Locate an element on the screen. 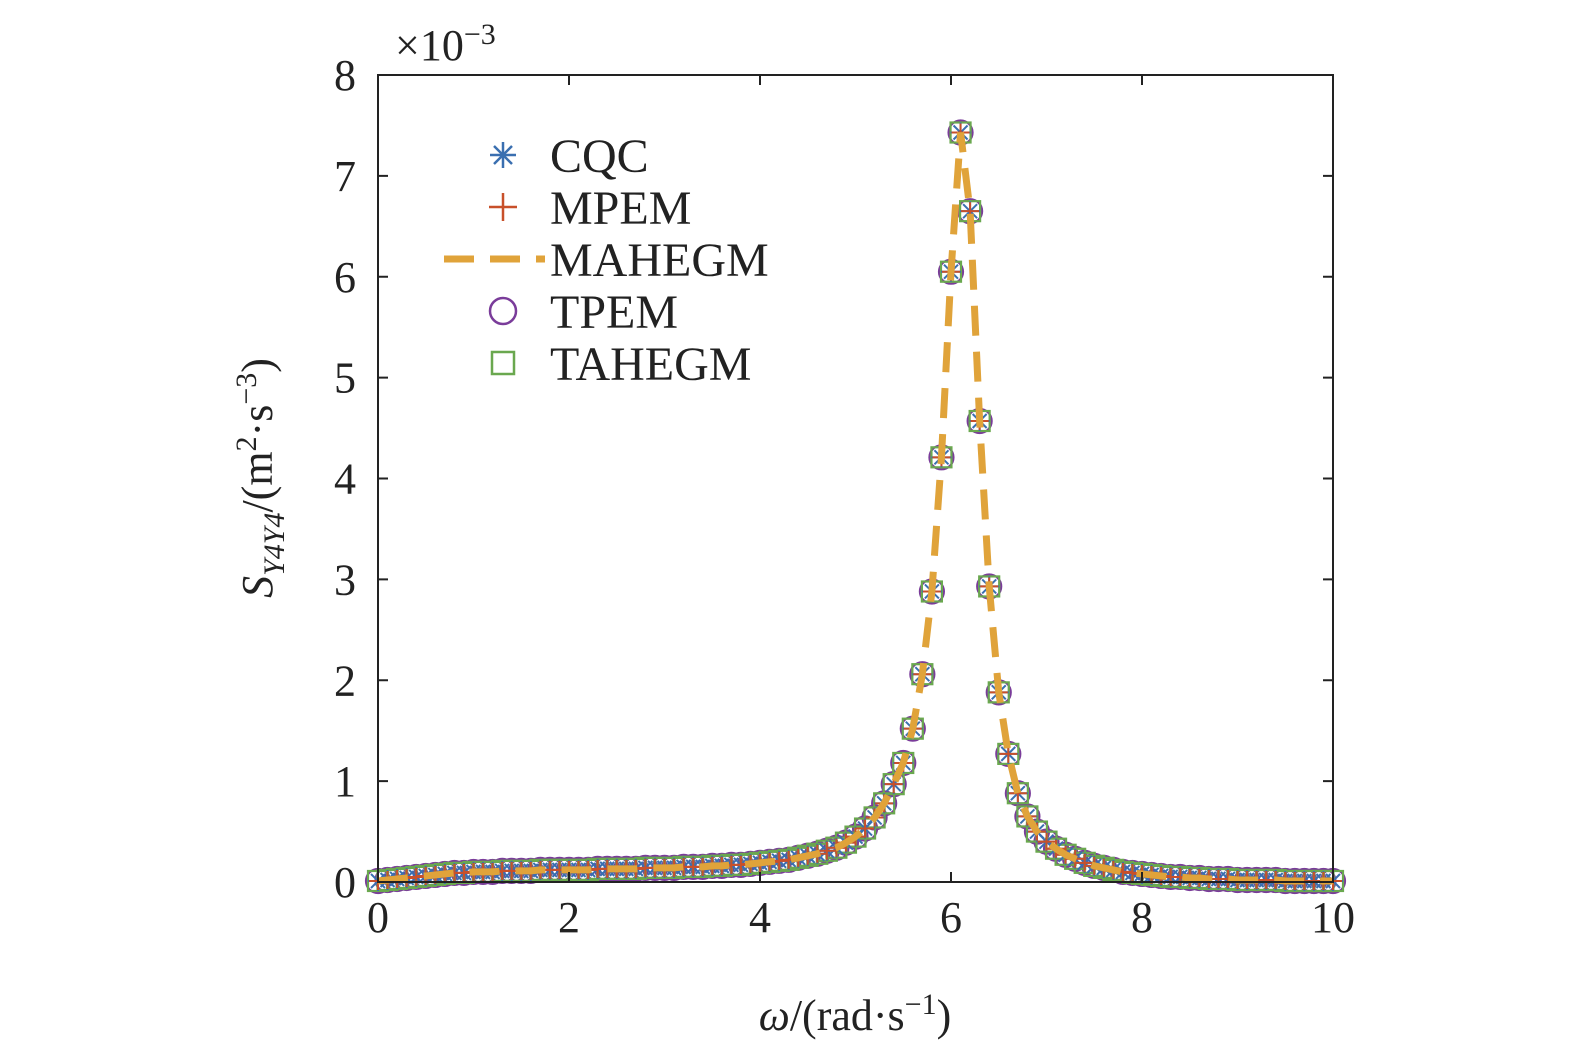  legend-item-tpem: TPEM is located at coordinates (583, 312).